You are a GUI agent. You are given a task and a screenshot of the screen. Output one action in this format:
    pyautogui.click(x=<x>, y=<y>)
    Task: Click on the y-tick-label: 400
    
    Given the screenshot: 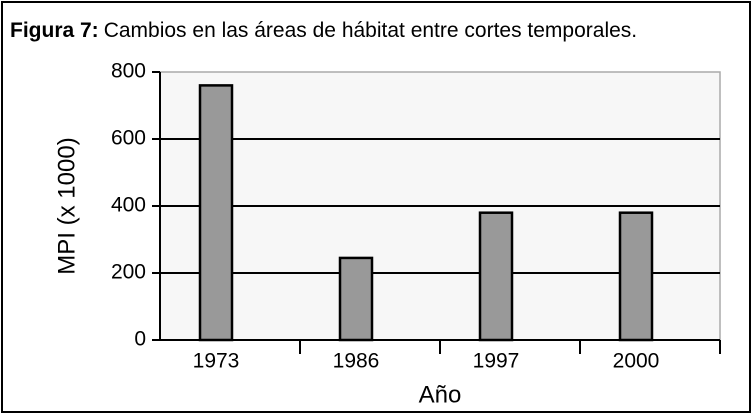 What is the action you would take?
    pyautogui.click(x=128, y=205)
    